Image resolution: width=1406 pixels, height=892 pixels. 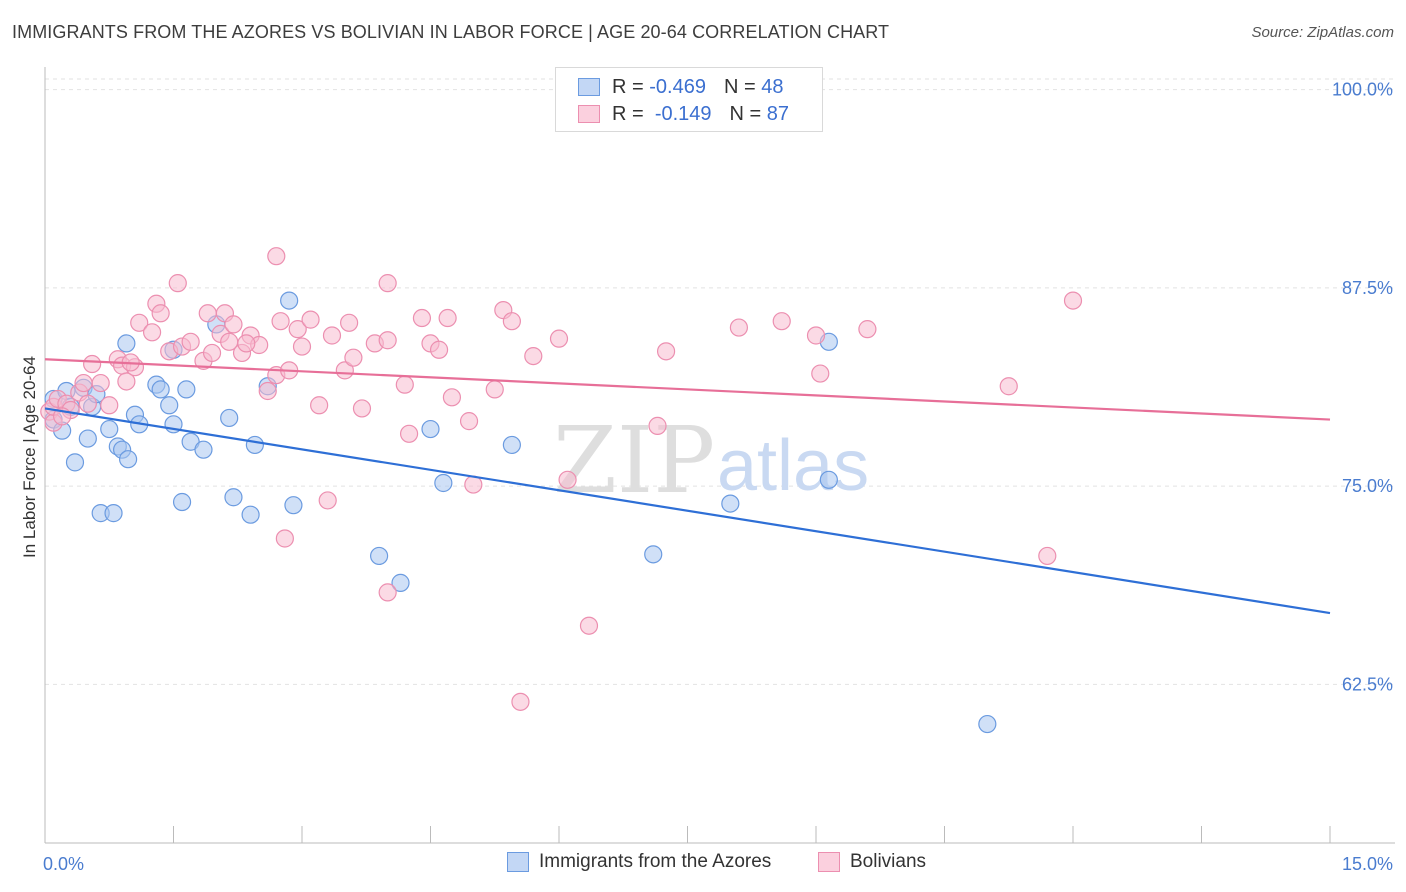 What do you see at coordinates (589, 114) in the screenshot?
I see `legend-swatch-pink` at bounding box center [589, 114].